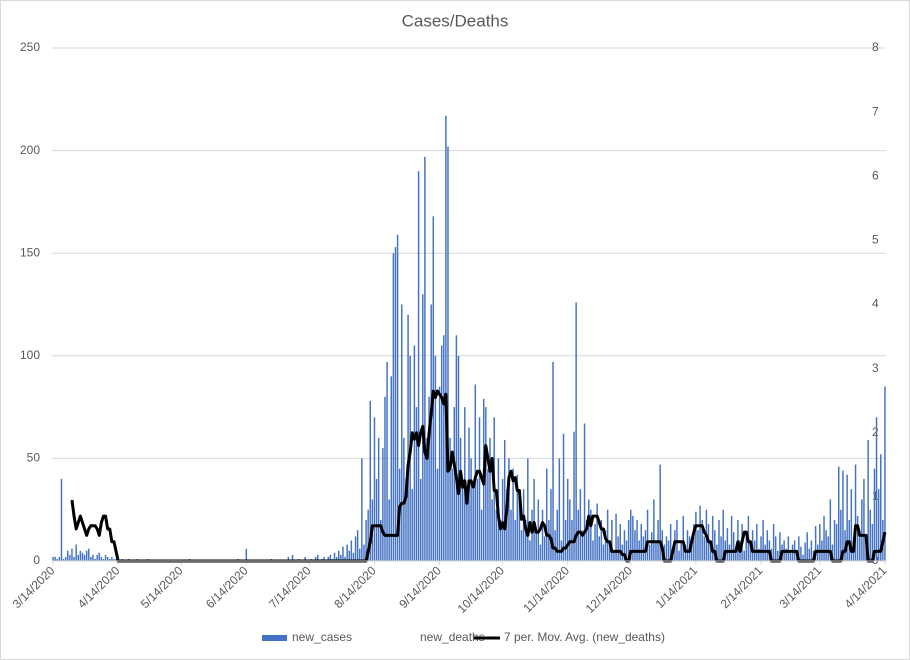  Describe the element at coordinates (875, 175) in the screenshot. I see `y2-tick-label: 6` at that location.